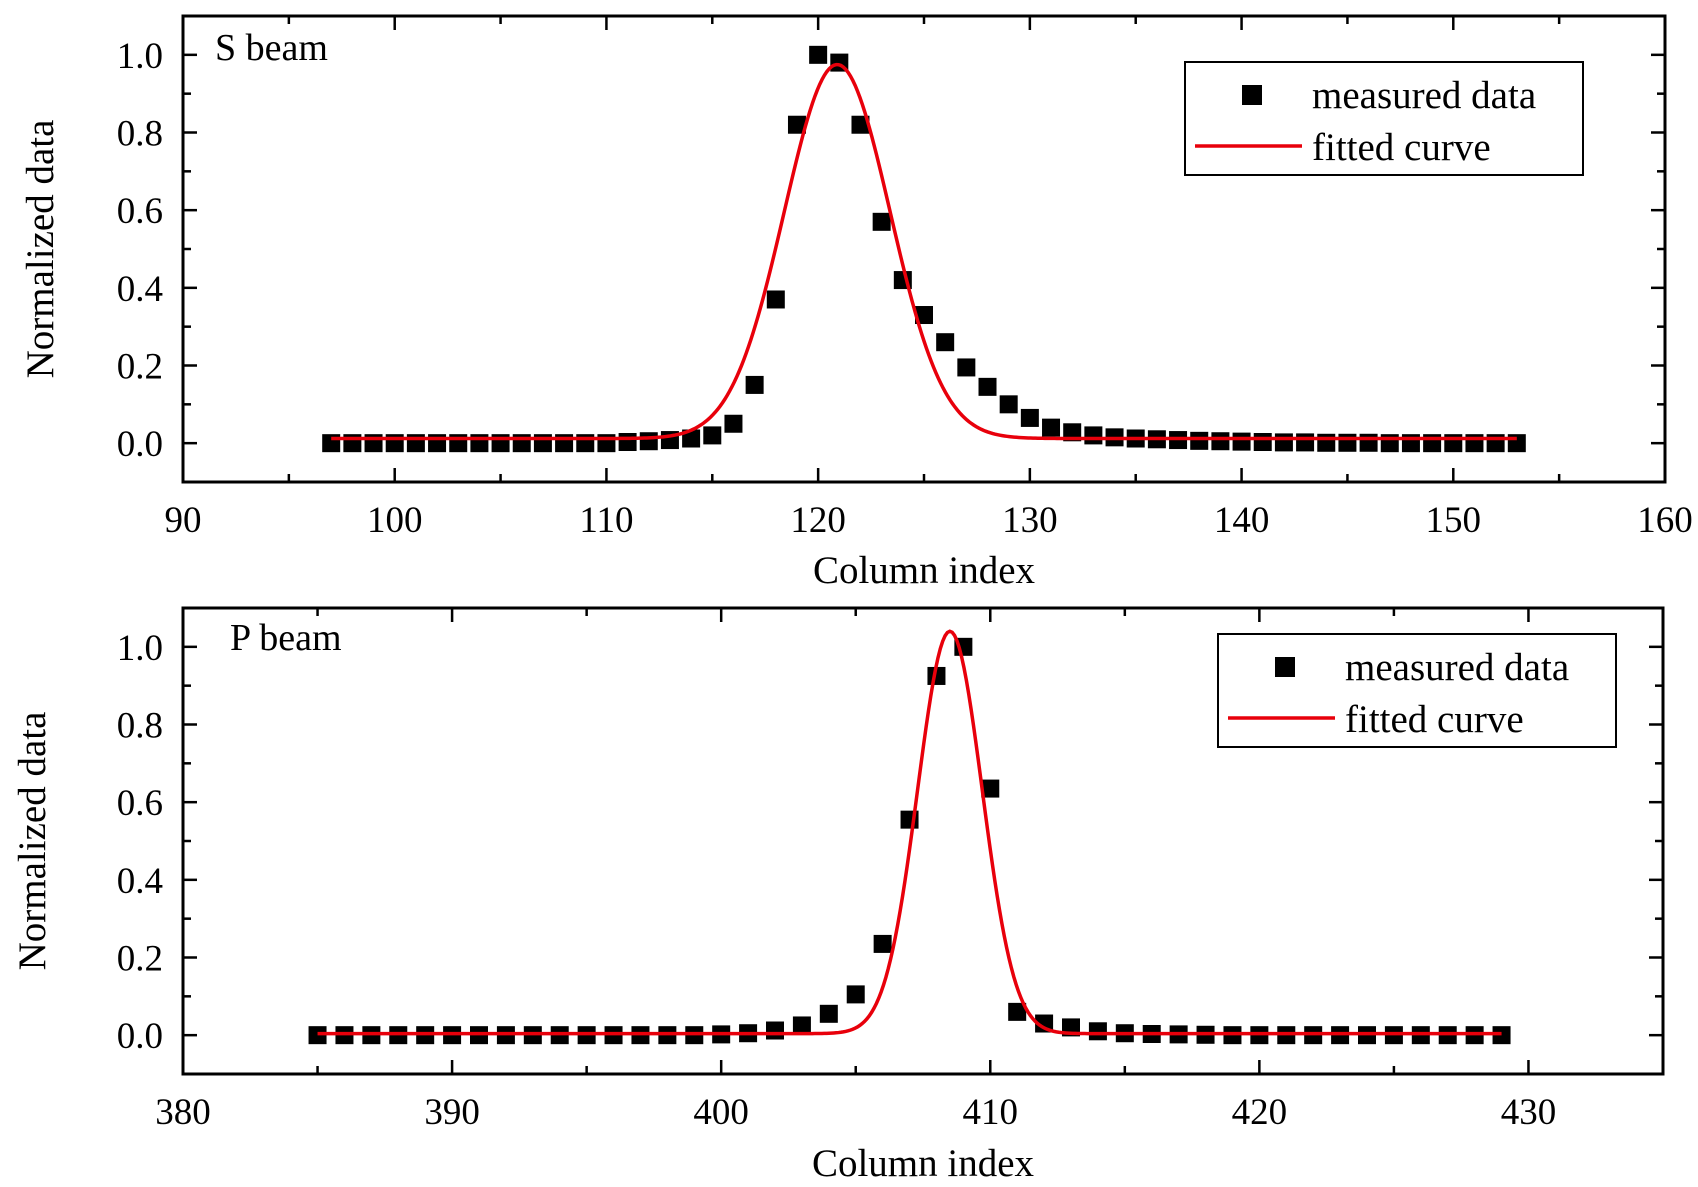 This screenshot has width=1698, height=1187. What do you see at coordinates (395, 520) in the screenshot?
I see `x-tick-label: 100` at bounding box center [395, 520].